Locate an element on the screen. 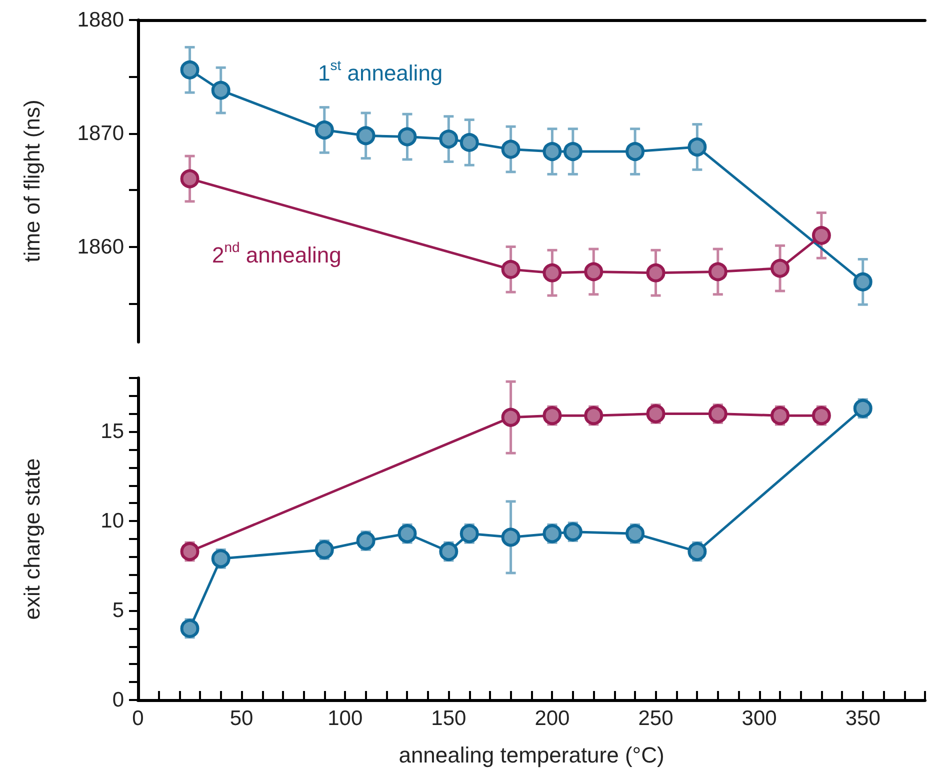 This screenshot has height=780, width=936. x-tick-label: 100 is located at coordinates (345, 718).